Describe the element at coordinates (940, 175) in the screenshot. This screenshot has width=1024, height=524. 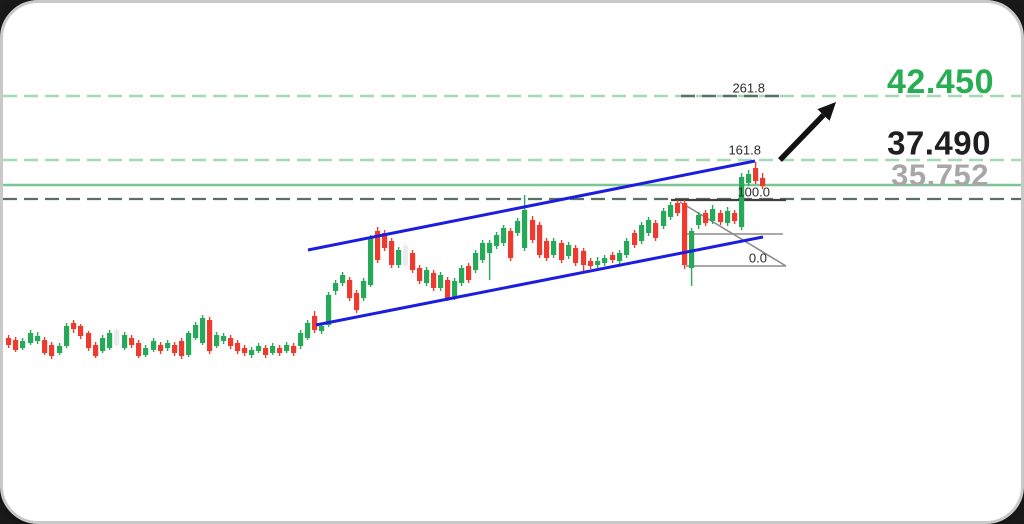
I see `current-price-label: 35.752` at that location.